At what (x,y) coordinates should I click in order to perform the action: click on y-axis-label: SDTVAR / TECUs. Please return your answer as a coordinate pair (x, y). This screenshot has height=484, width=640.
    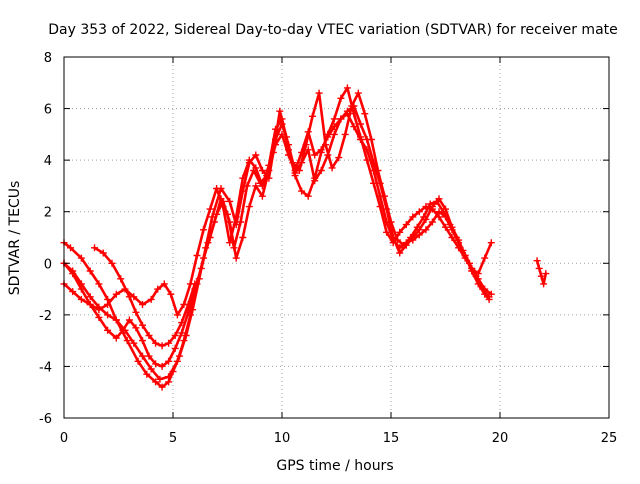
    Looking at the image, I should click on (15, 238).